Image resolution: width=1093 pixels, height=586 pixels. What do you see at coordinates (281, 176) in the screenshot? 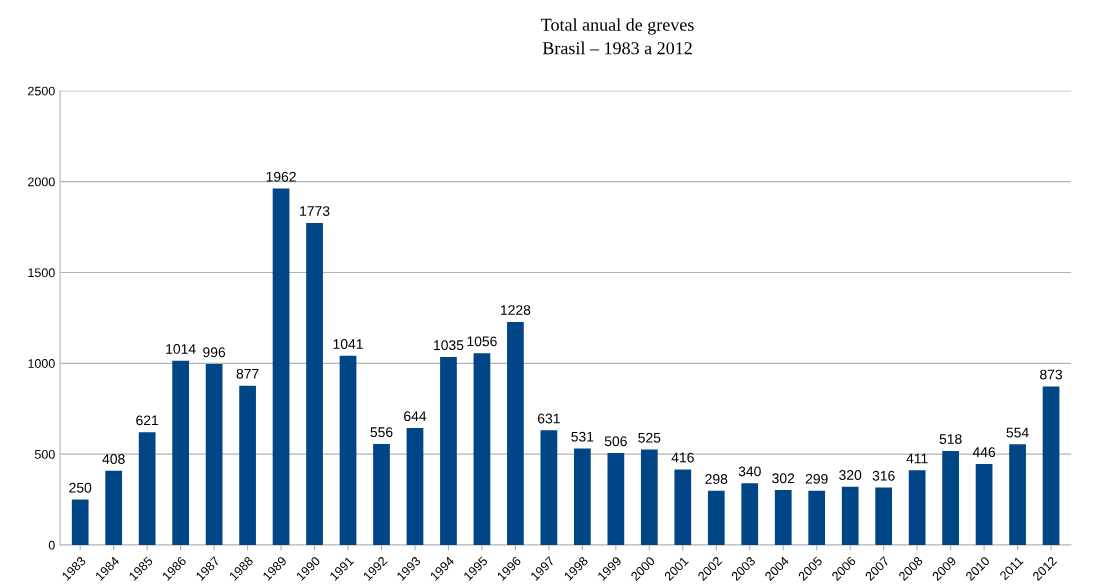
I see `data-label: 1962` at bounding box center [281, 176].